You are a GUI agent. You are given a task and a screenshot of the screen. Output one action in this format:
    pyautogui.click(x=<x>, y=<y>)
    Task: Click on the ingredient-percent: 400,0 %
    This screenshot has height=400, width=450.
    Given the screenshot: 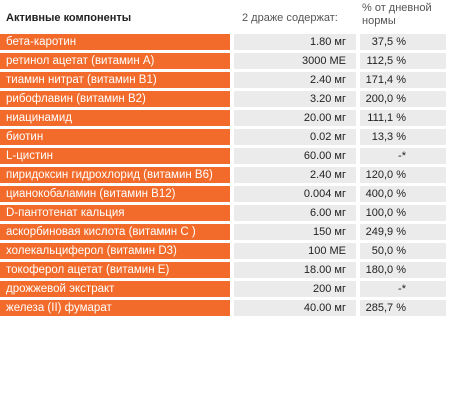 What is the action you would take?
    pyautogui.click(x=403, y=194)
    